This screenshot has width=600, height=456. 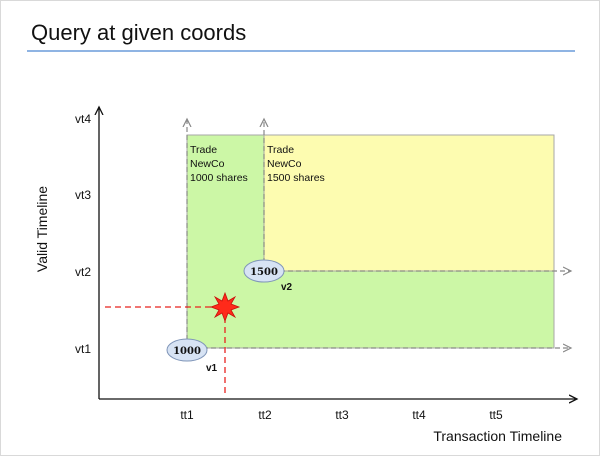 I want to click on record-v1-badge-label: 1000, so click(x=187, y=351).